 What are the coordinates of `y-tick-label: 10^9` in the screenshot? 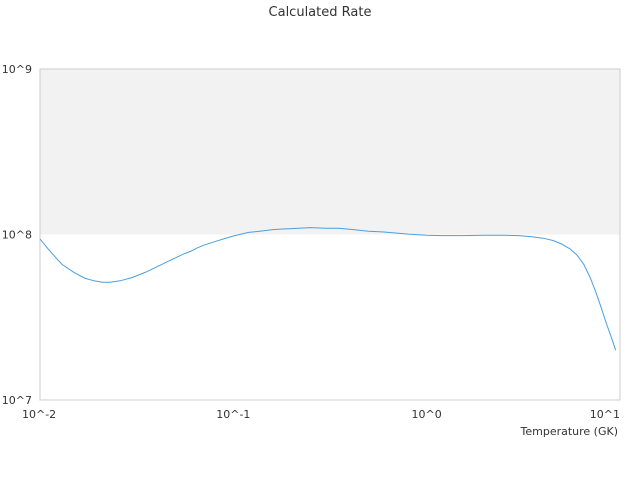 It's located at (17, 69).